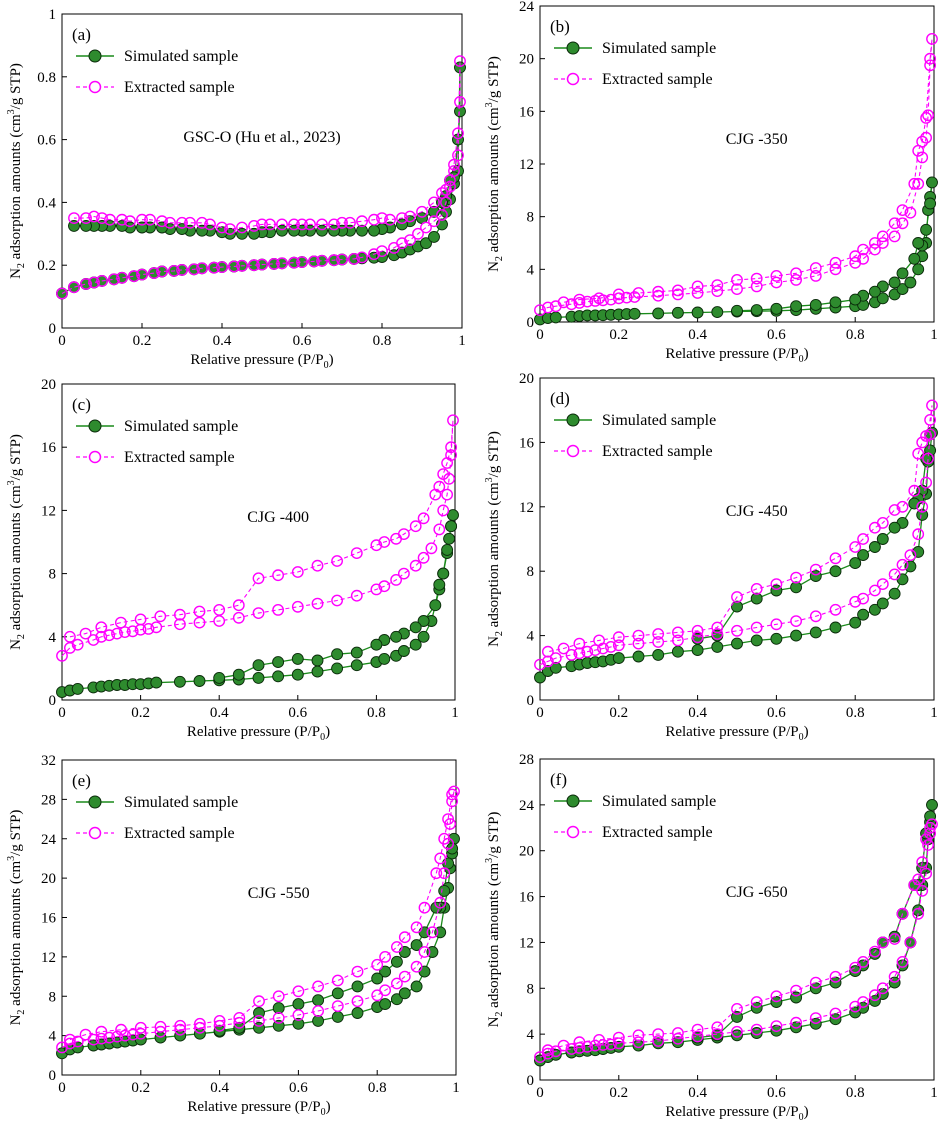 The image size is (941, 1131). What do you see at coordinates (757, 892) in the screenshot?
I see `chart-title: CJG -650` at bounding box center [757, 892].